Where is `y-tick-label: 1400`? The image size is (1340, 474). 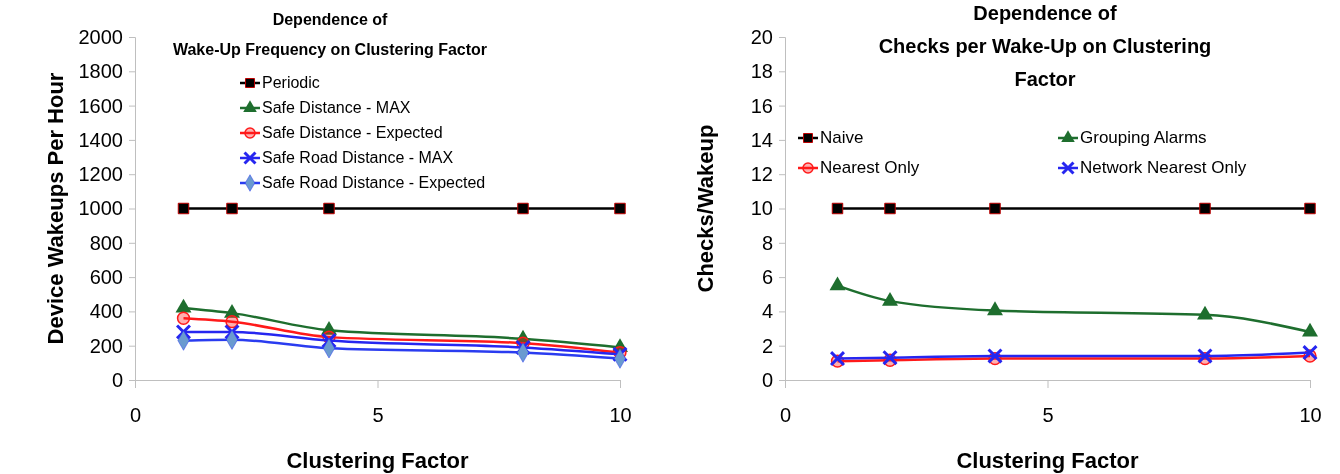
y-tick-label: 1400 is located at coordinates (100, 139).